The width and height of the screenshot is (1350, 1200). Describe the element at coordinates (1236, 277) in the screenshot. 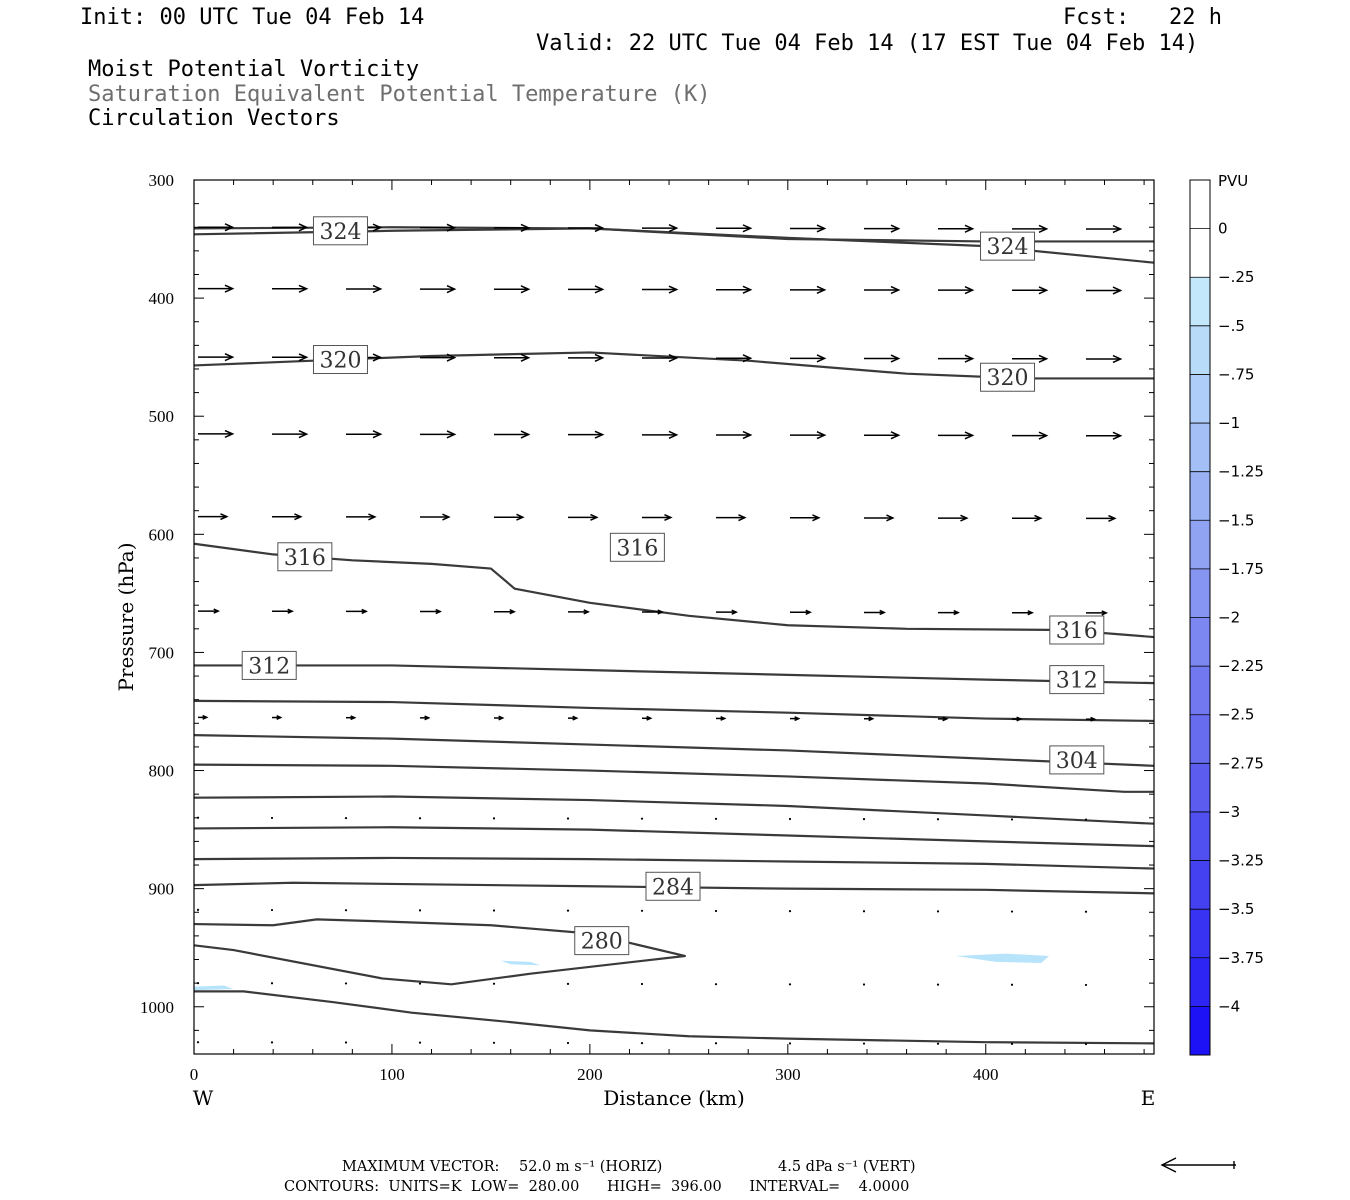

I see `colorbar-label-1: −.25` at that location.